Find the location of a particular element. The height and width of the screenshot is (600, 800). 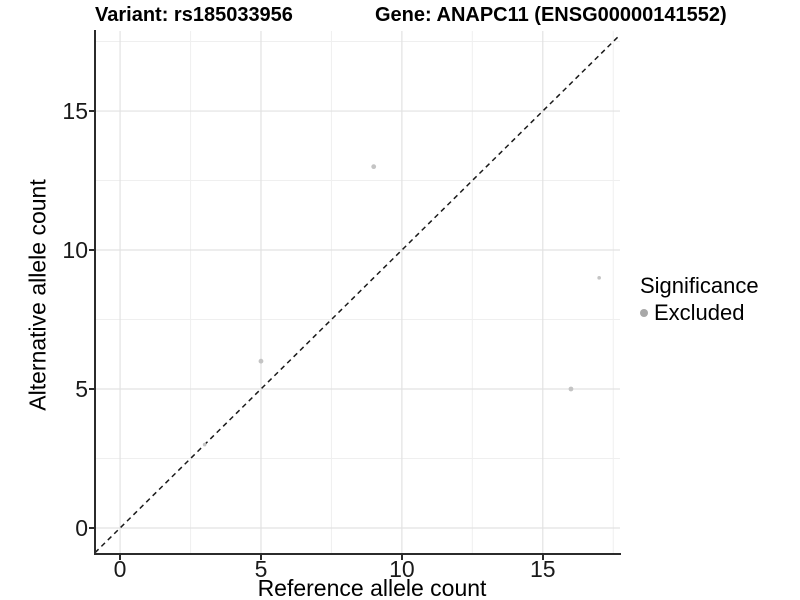

y-axis-line is located at coordinates (95, 292).